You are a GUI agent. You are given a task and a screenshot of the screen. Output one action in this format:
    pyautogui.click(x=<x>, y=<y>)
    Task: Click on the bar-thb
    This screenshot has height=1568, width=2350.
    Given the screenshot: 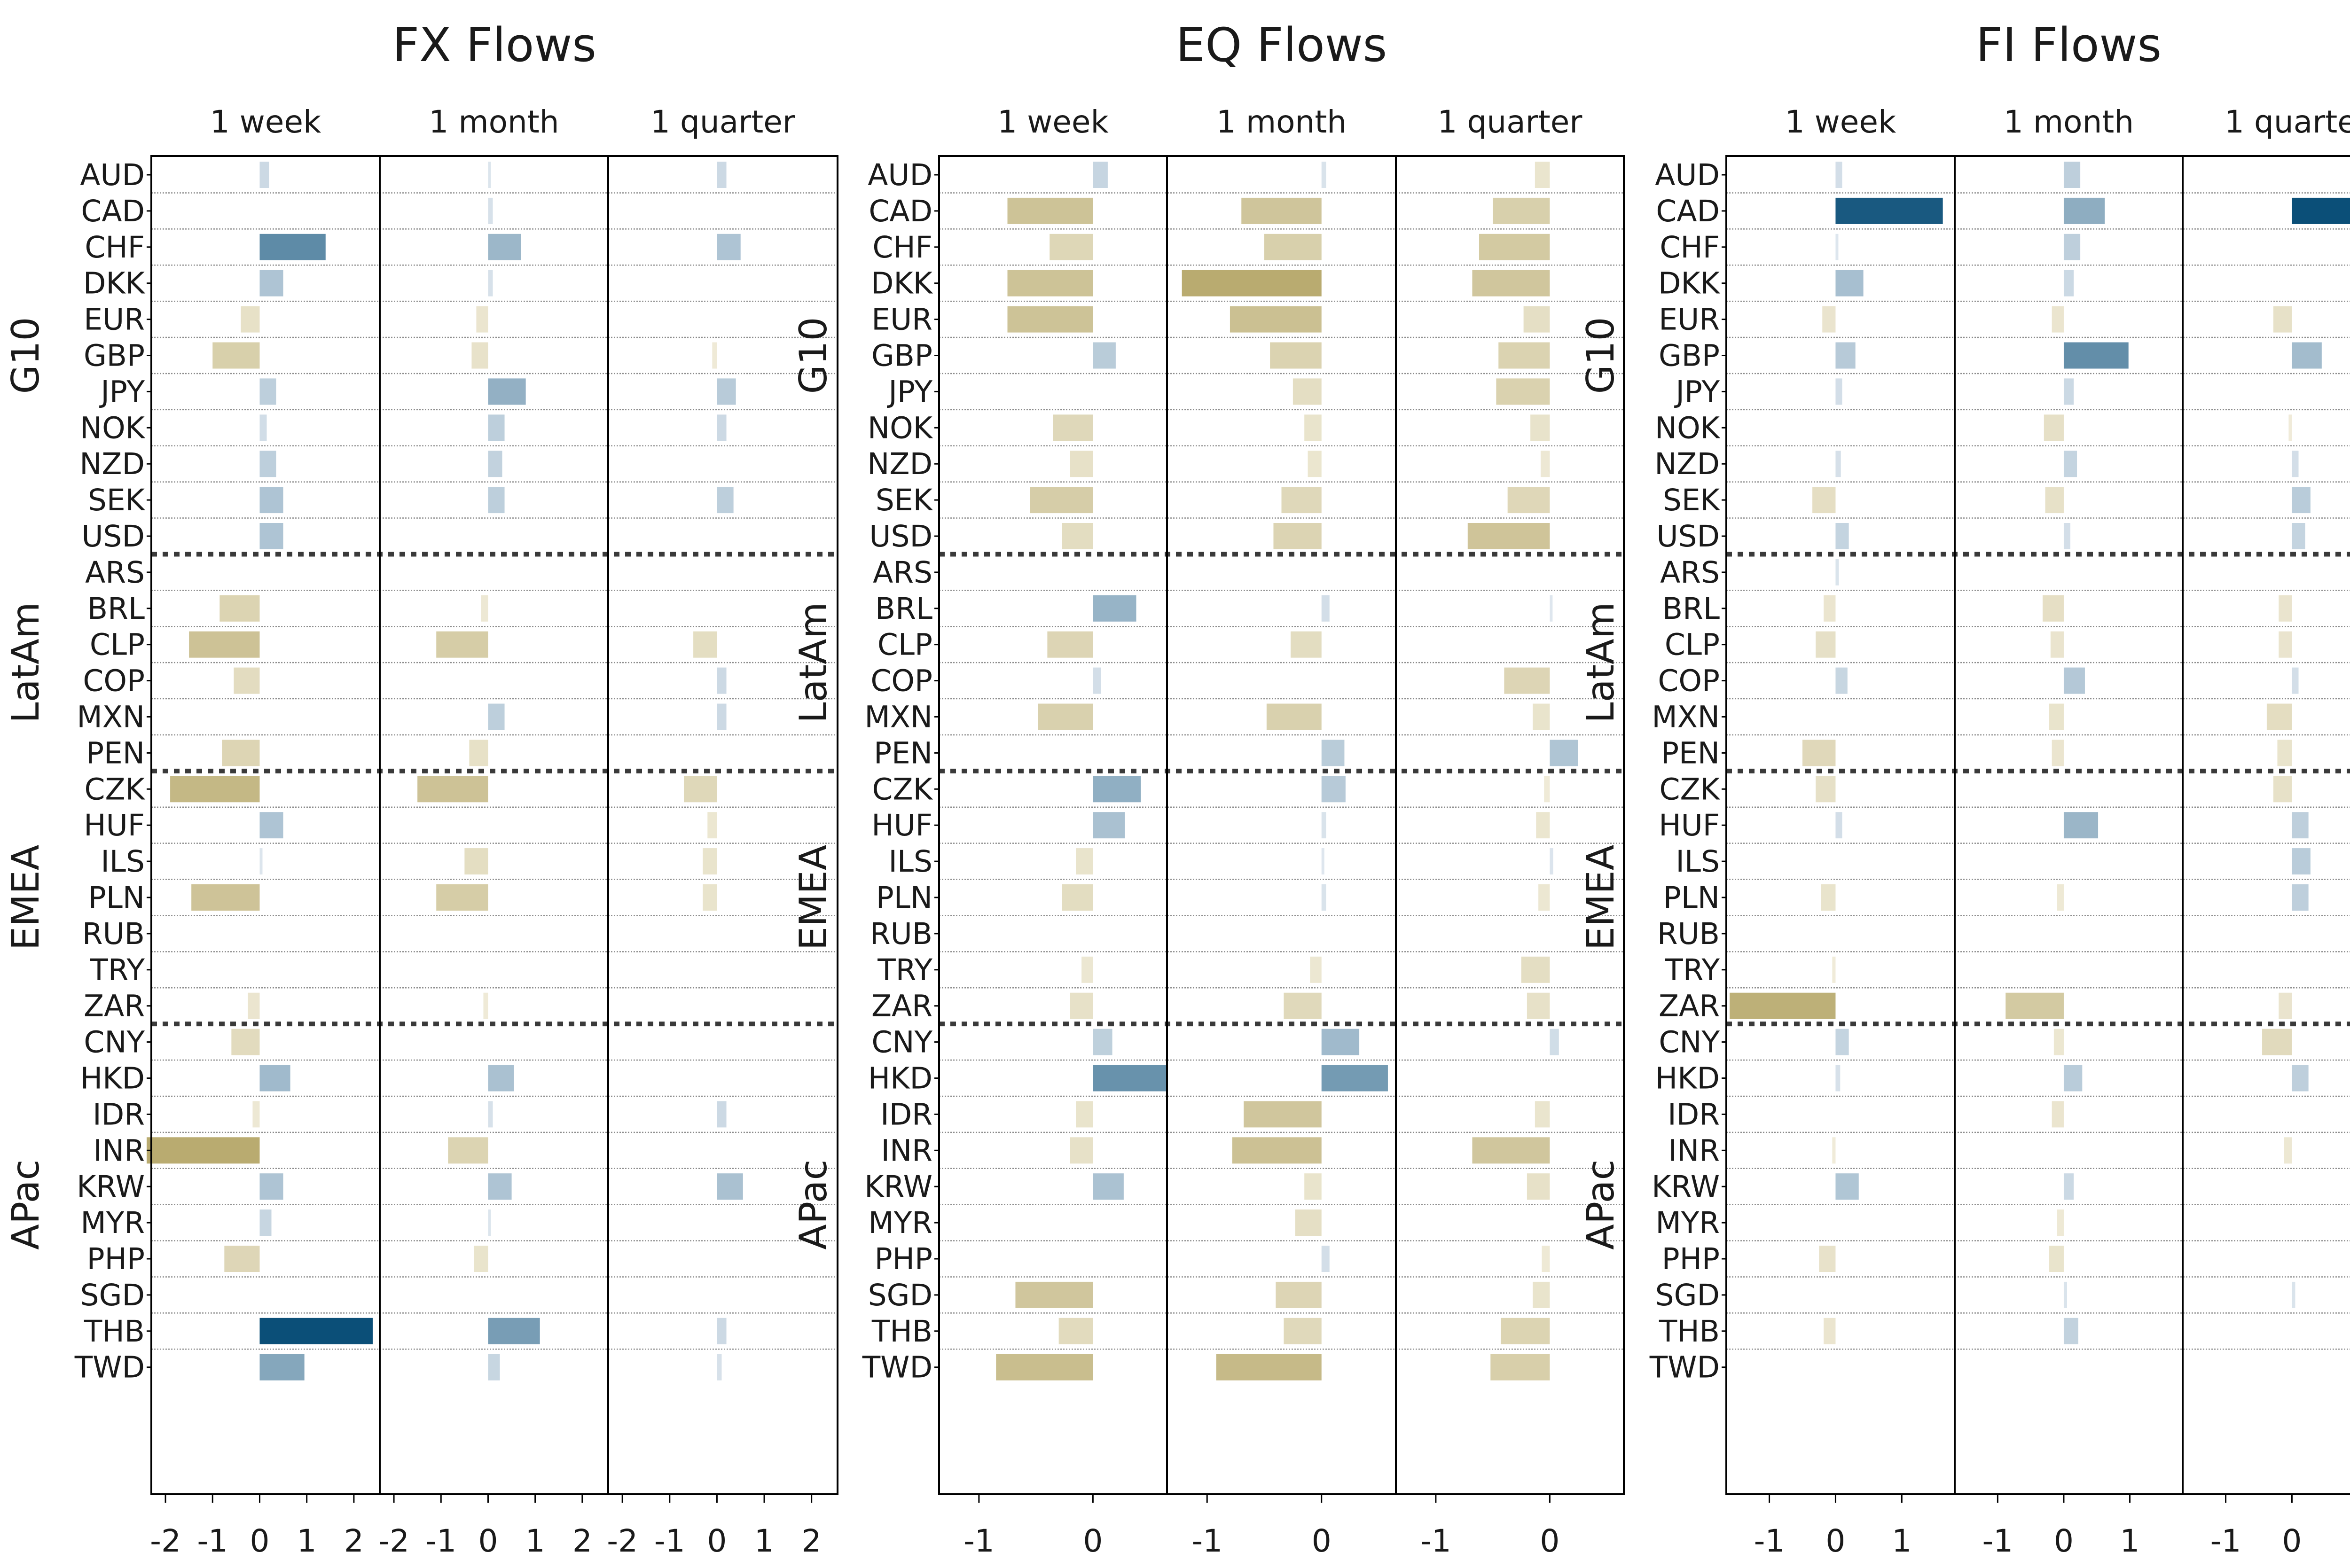 What is the action you would take?
    pyautogui.click(x=1525, y=1331)
    